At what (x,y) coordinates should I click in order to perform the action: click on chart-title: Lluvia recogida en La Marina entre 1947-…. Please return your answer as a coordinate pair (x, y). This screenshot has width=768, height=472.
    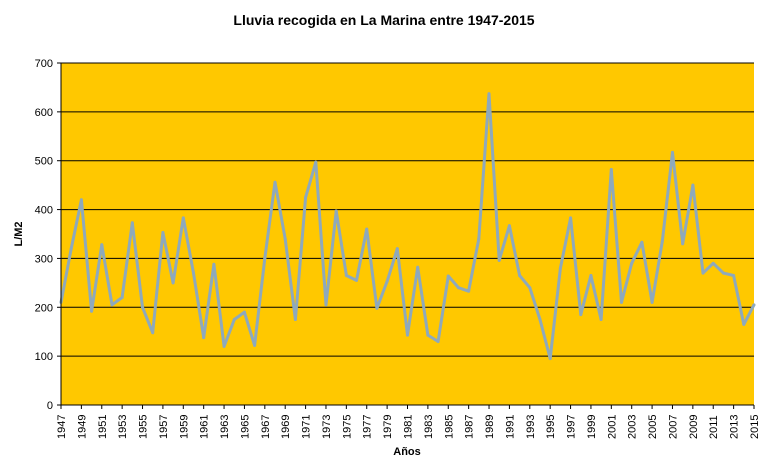
    Looking at the image, I should click on (384, 20).